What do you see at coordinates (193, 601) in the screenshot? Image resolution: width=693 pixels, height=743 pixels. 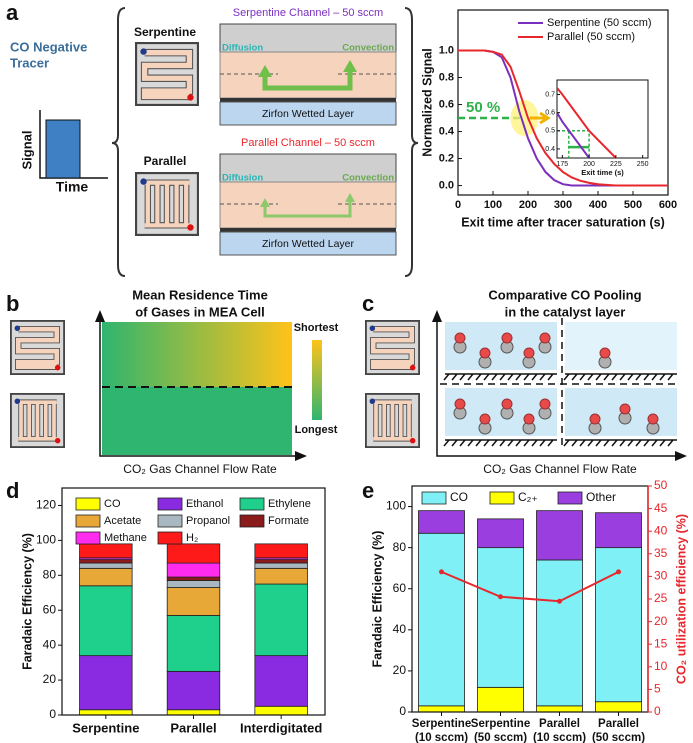 I see `plot-frame` at bounding box center [193, 601].